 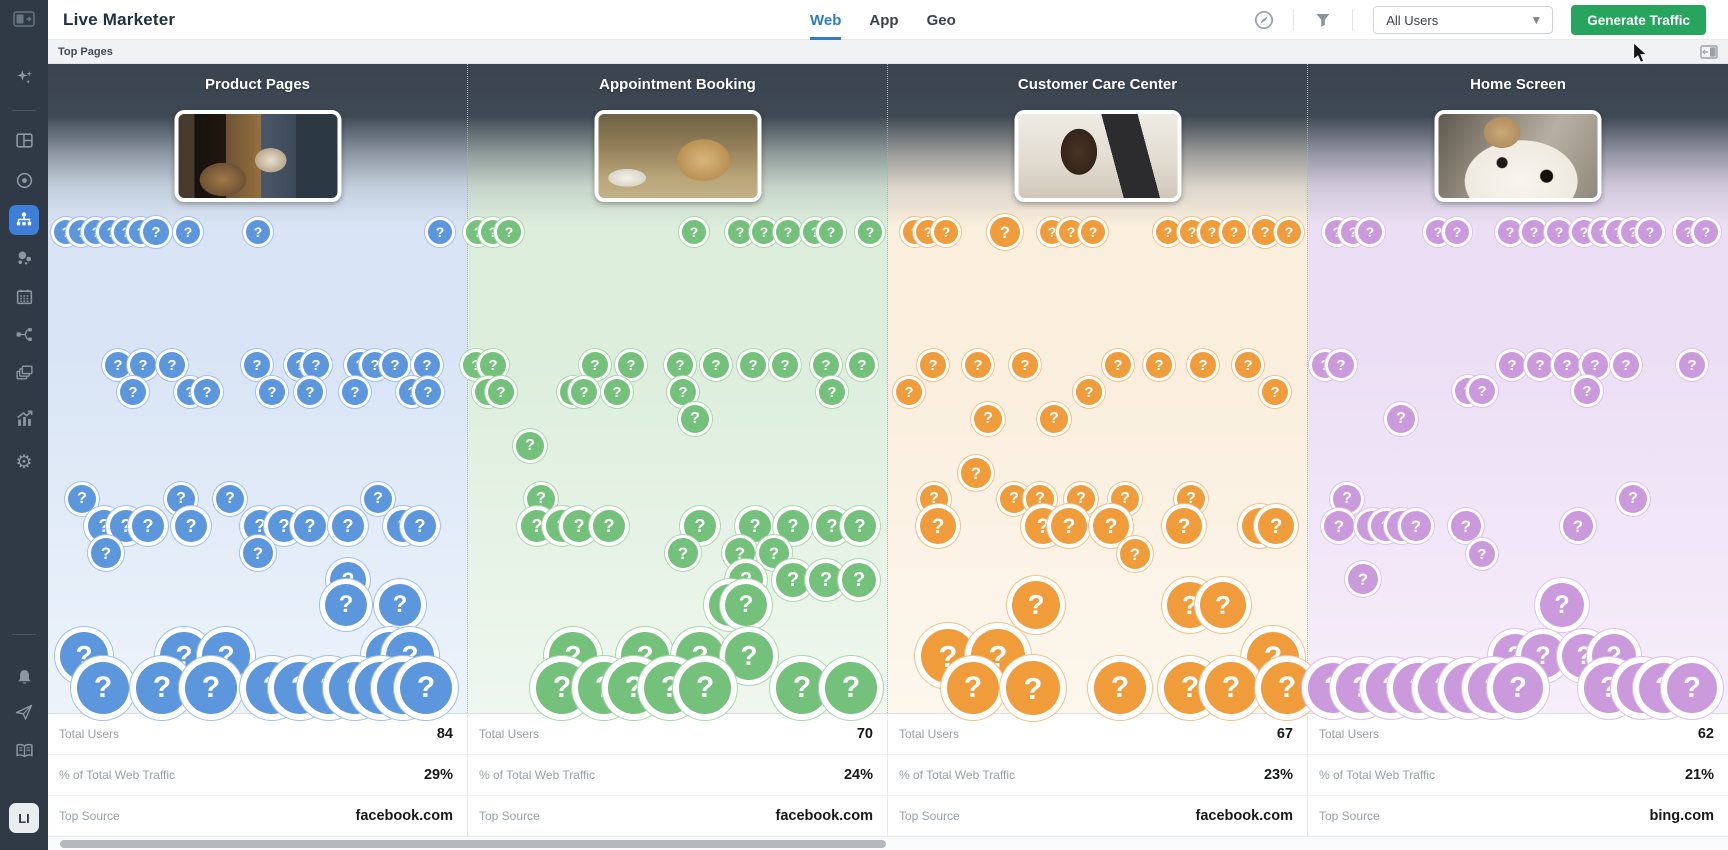 I want to click on scrollbar-thumb, so click(x=473, y=844).